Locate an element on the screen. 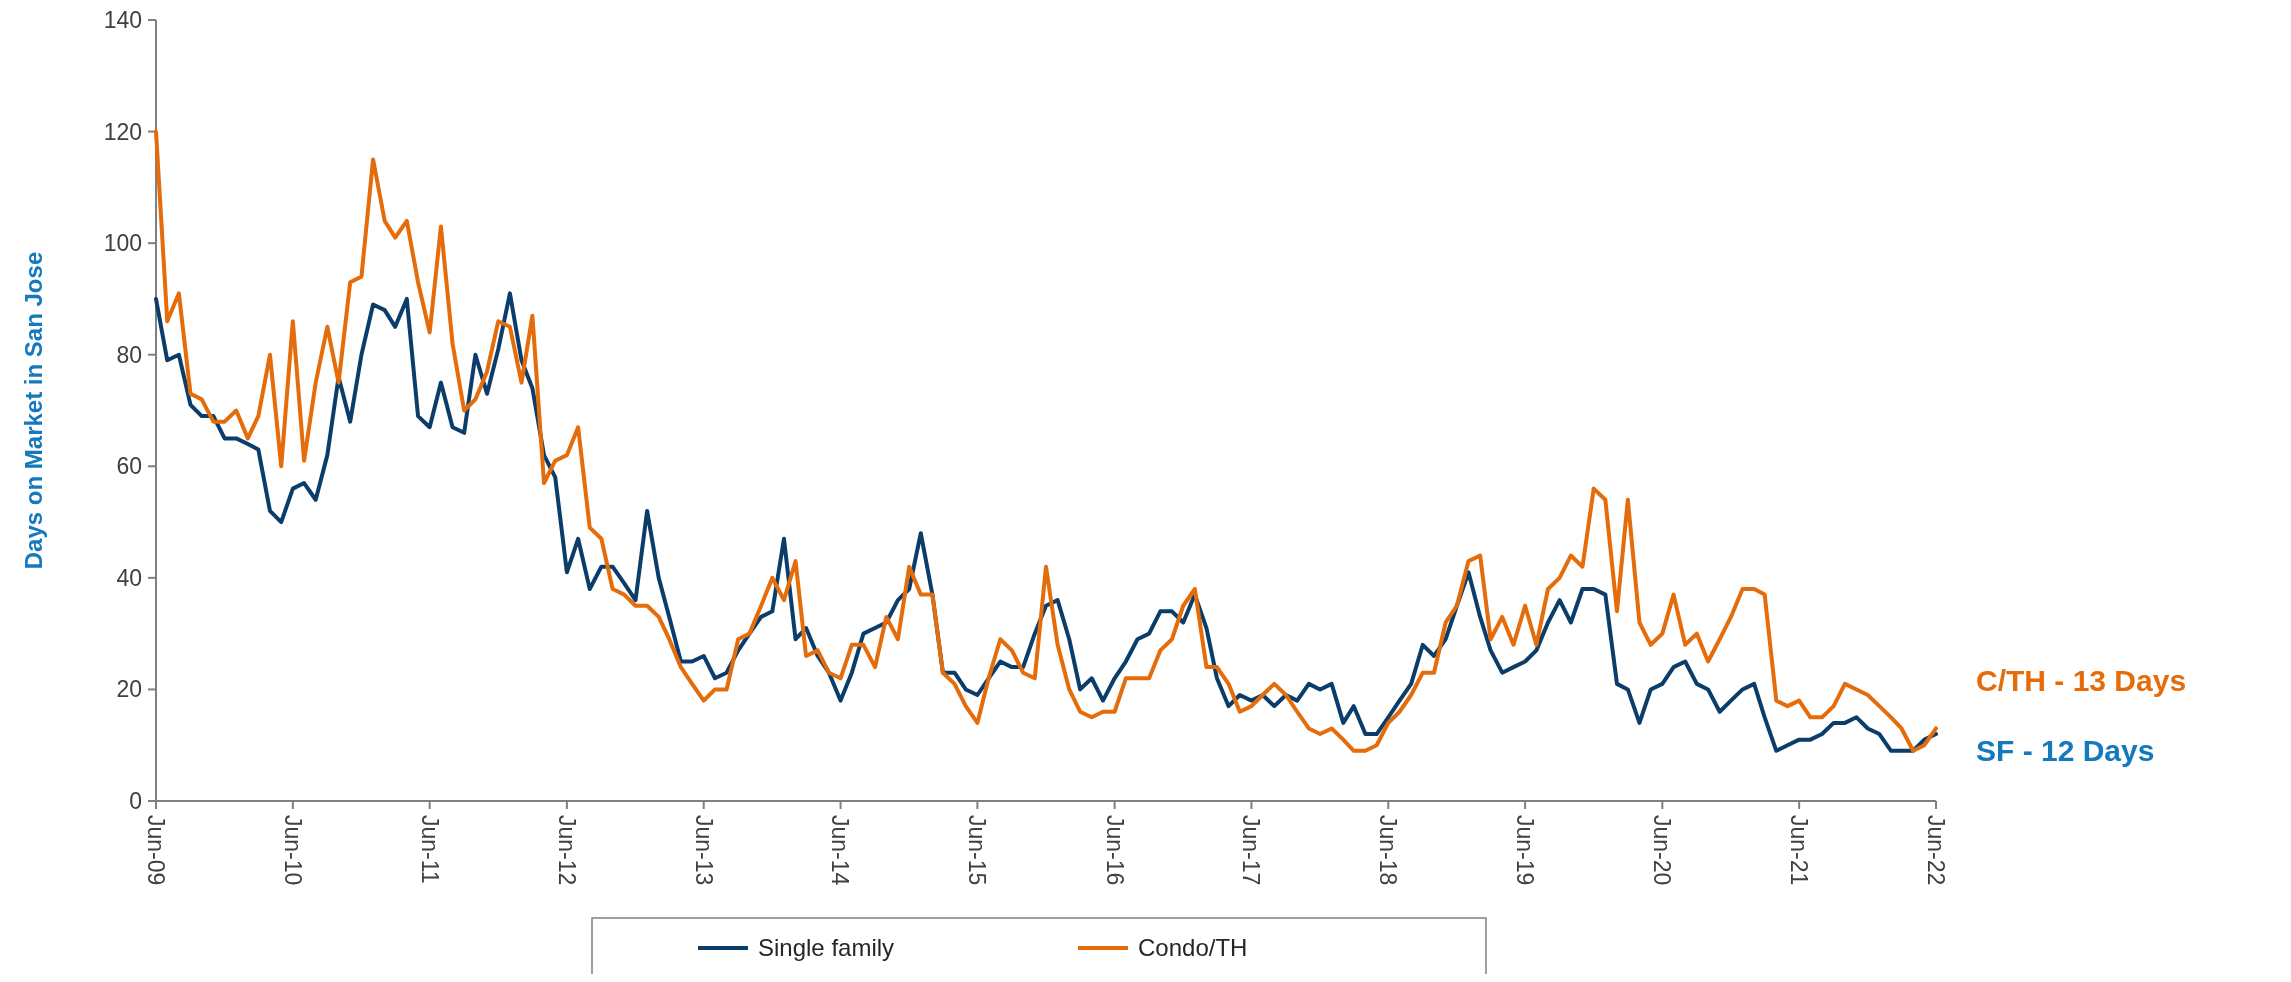 The width and height of the screenshot is (2291, 982). x-tick-label: Jun-11 is located at coordinates (429, 849).